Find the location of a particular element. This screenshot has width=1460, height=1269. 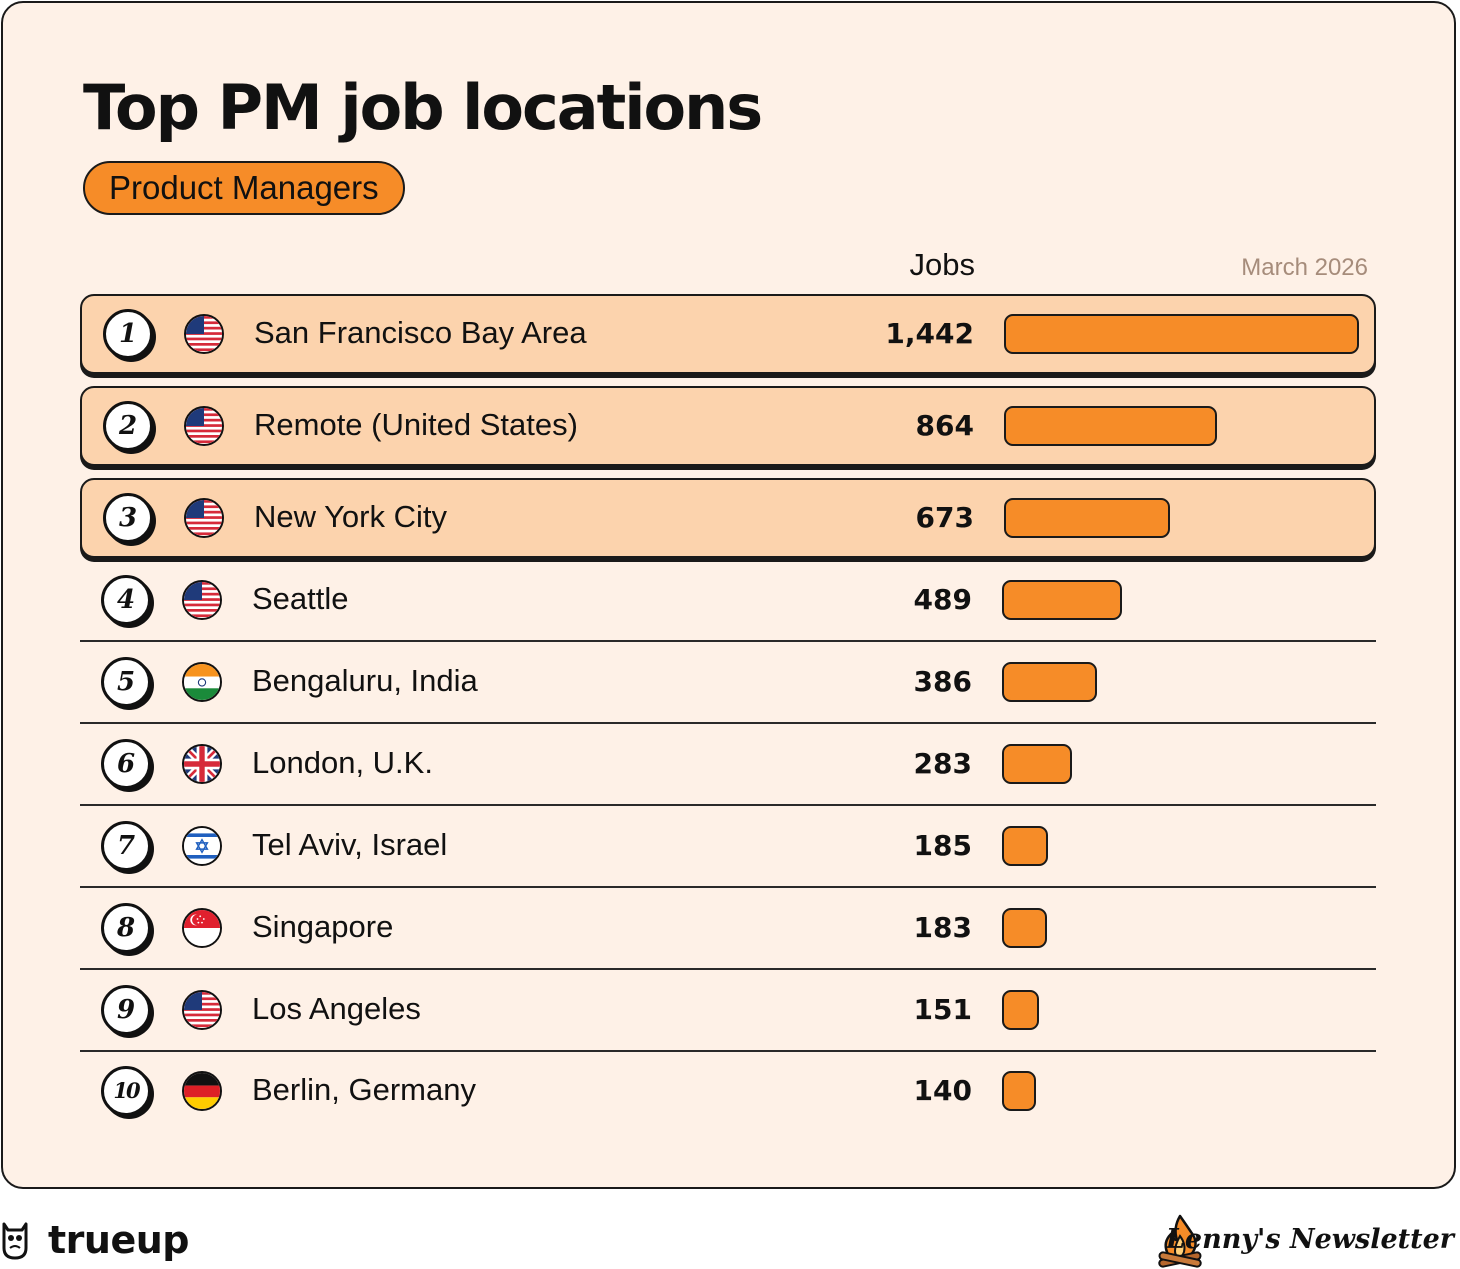

job-count: 140 is located at coordinates (942, 1090).